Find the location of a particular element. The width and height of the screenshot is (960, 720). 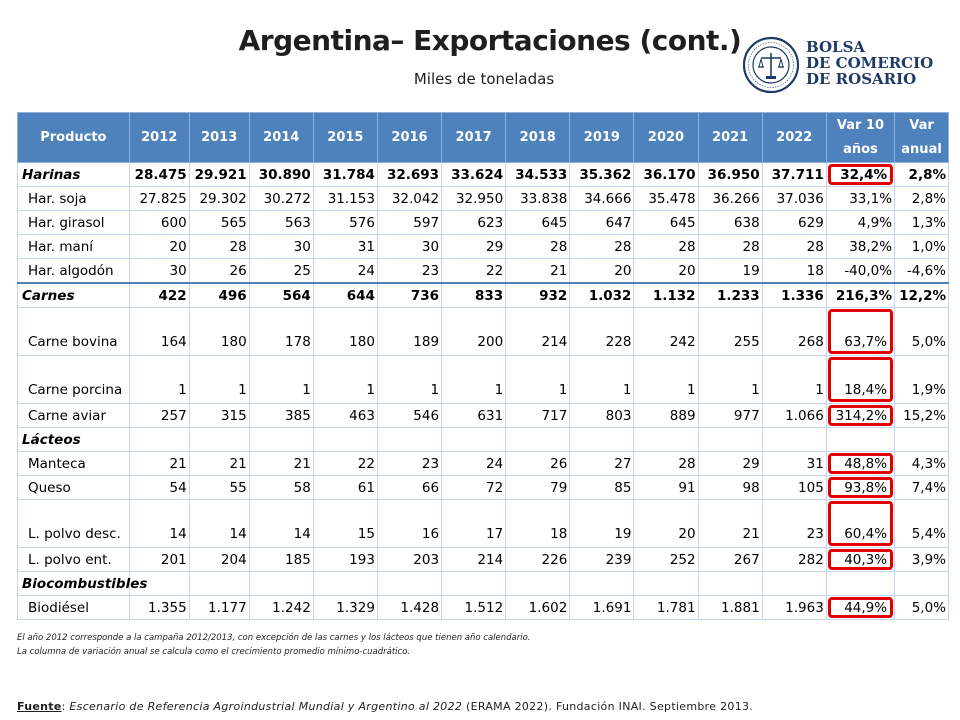

value-cell: 282 is located at coordinates (794, 559).